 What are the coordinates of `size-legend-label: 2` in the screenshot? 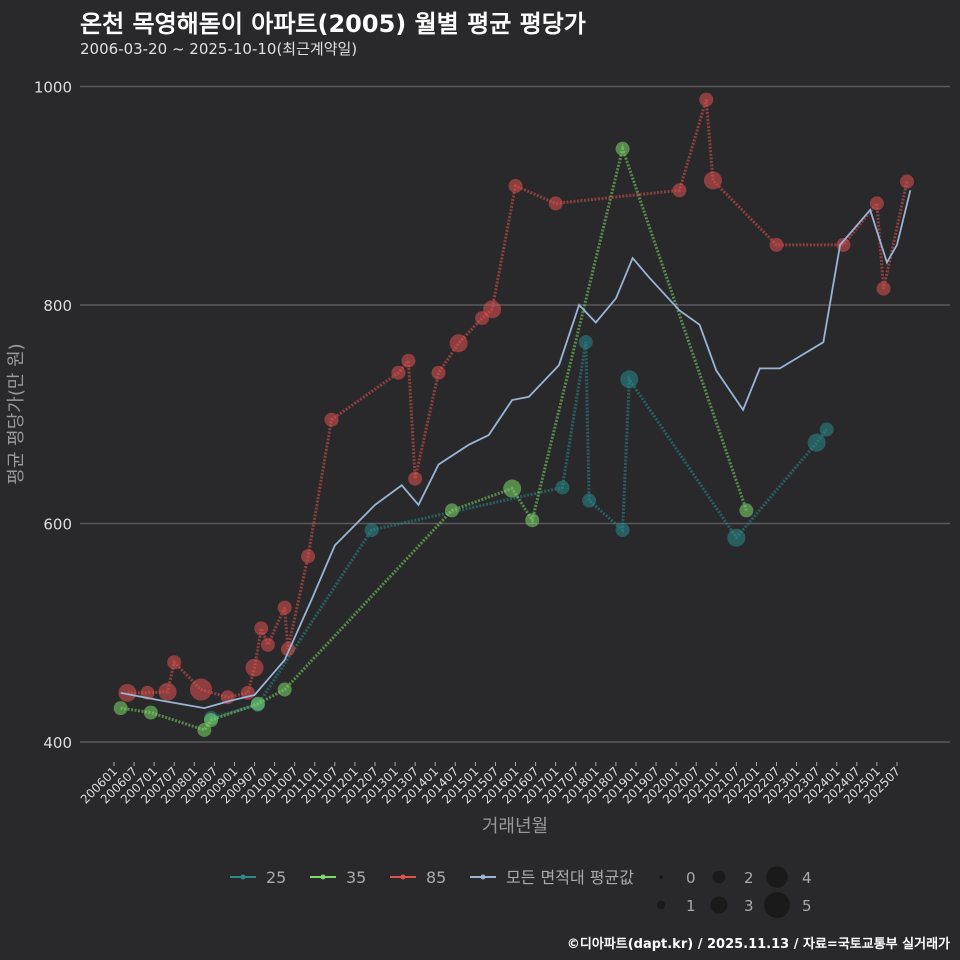 It's located at (749, 878).